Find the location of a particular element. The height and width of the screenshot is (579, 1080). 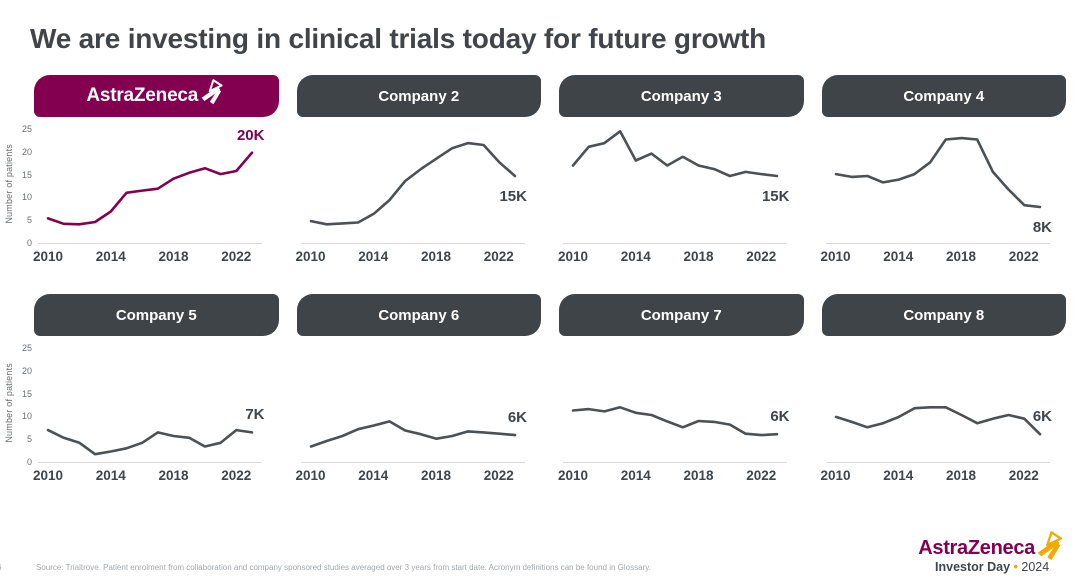

panel-title: Company 6 is located at coordinates (419, 315).